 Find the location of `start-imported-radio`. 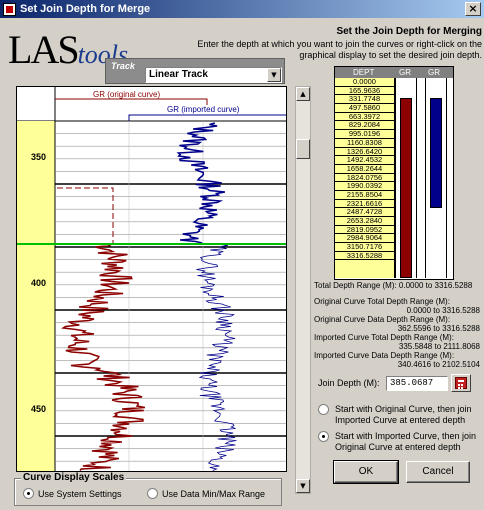

start-imported-radio is located at coordinates (323, 436).